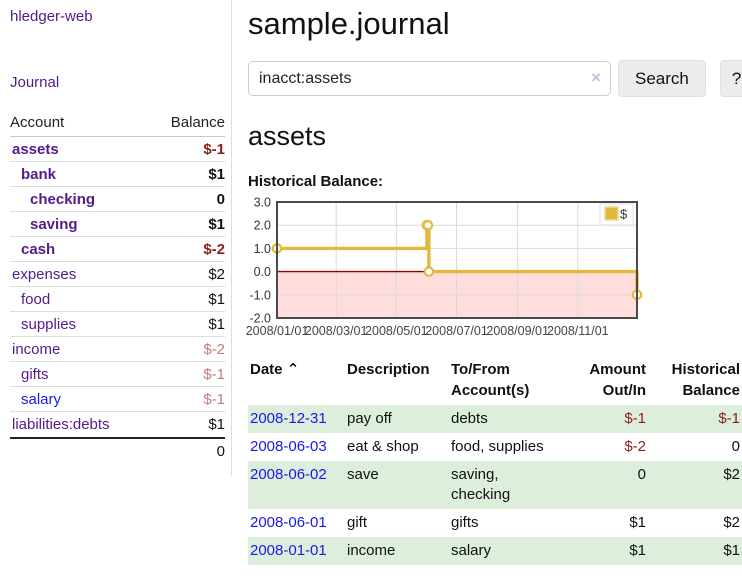 The image size is (742, 582). What do you see at coordinates (262, 226) in the screenshot?
I see `svg-text: 2.0` at bounding box center [262, 226].